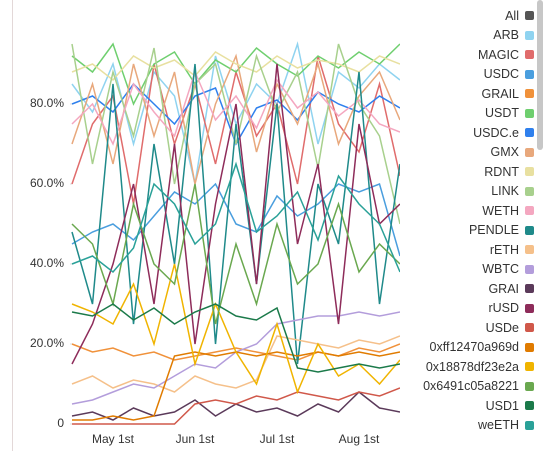  What do you see at coordinates (467, 231) in the screenshot?
I see `legend-item: PENDLE` at bounding box center [467, 231].